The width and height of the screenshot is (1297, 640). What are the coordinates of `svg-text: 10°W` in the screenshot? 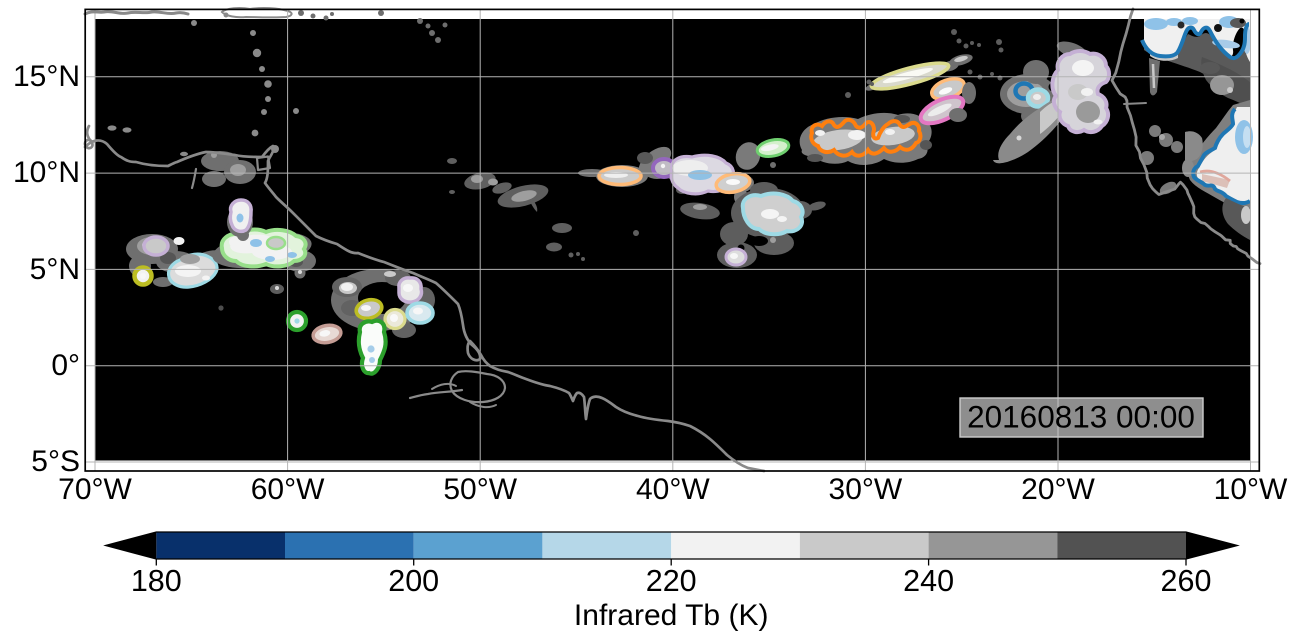 It's located at (1251, 489).